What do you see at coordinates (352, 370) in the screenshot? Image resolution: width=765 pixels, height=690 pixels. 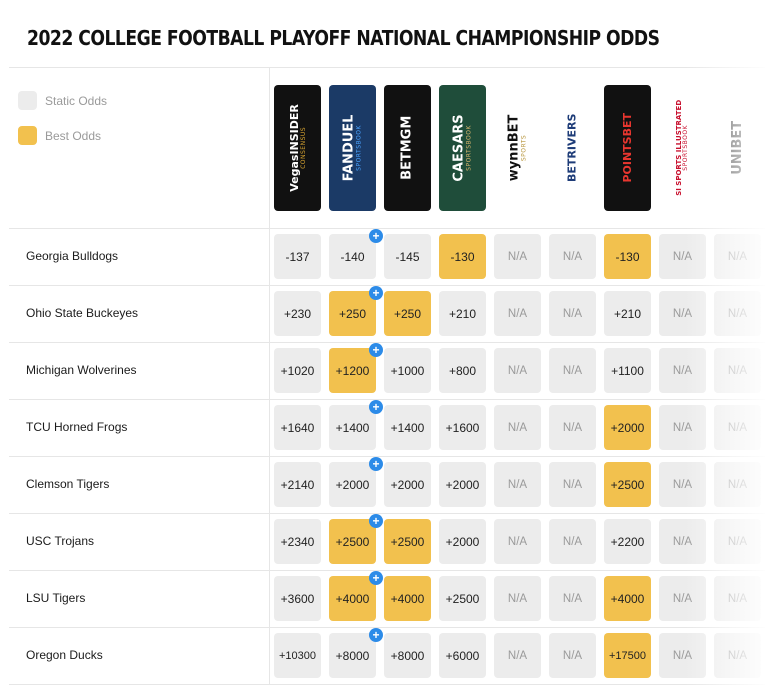 I see `odds-cell: +1200` at bounding box center [352, 370].